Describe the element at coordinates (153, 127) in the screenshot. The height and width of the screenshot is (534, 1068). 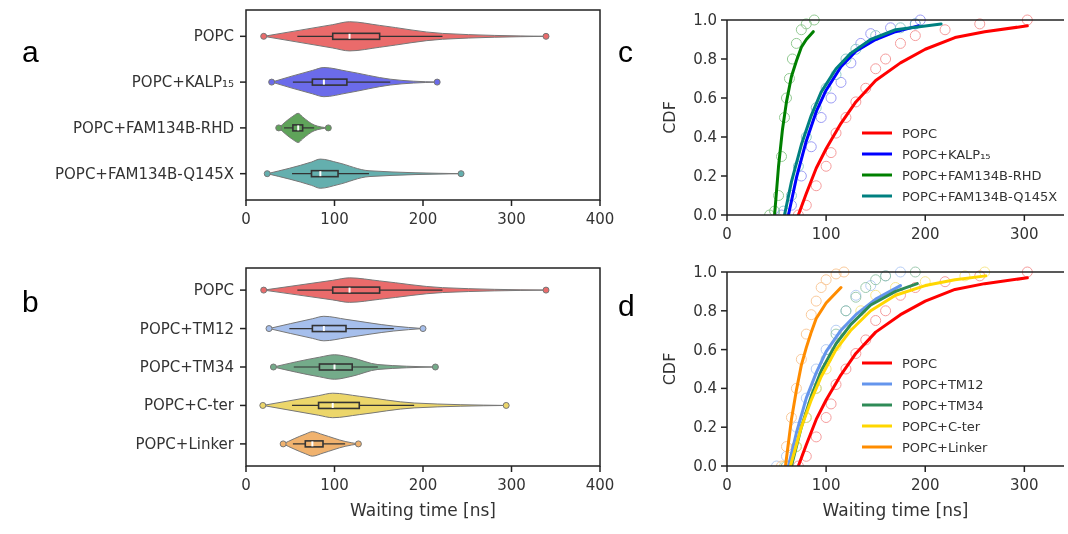
I see `y-tick-label: POPC+FAM134B-RHD` at that location.